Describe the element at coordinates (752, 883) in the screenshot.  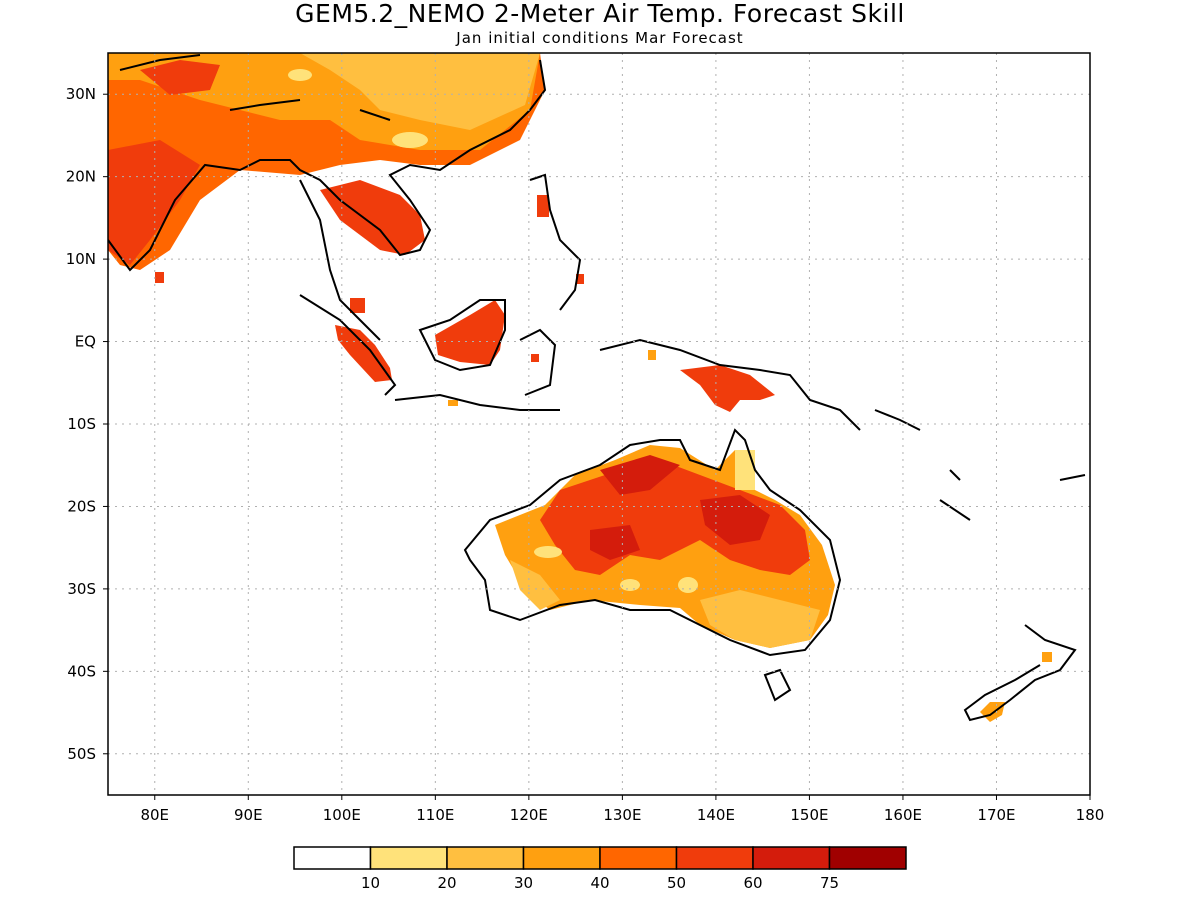
I see `colorbar-label: 60` at that location.